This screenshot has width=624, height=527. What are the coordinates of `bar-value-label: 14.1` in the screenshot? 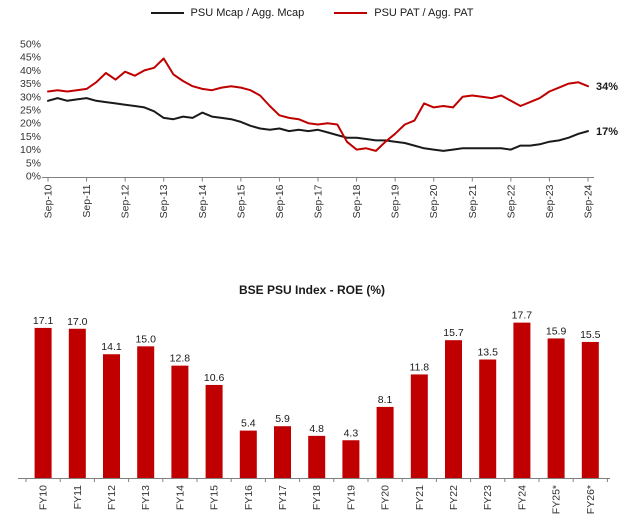 It's located at (111, 347).